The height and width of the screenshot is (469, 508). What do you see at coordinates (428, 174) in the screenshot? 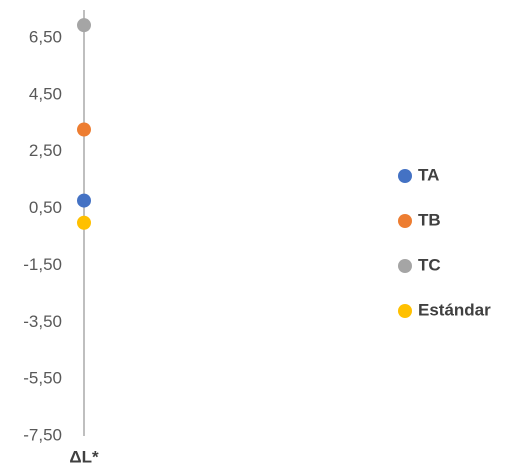
I see `legend-label: TA` at bounding box center [428, 174].